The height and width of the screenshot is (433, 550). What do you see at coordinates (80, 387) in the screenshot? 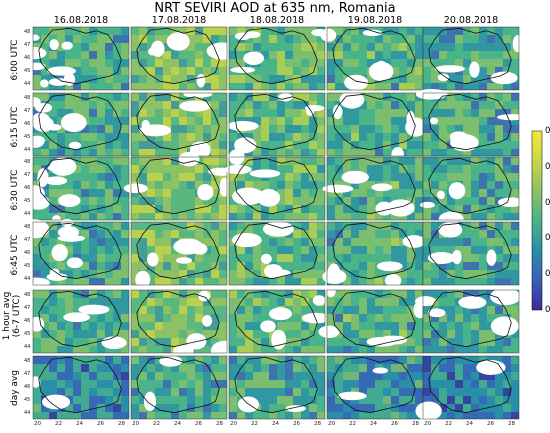
I see `map-panel` at bounding box center [80, 387].